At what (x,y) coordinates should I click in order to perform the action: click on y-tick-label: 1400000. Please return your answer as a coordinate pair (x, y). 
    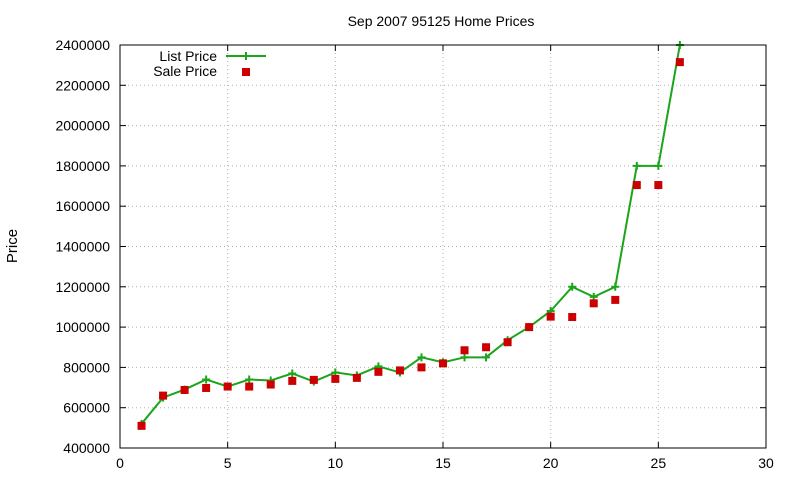
    Looking at the image, I should click on (82, 247).